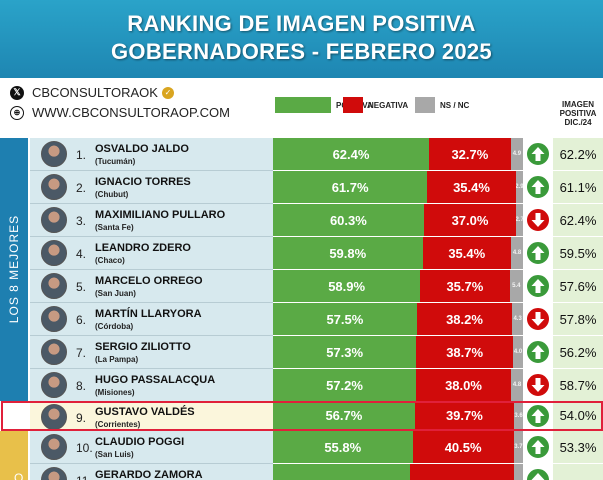 Image resolution: width=603 pixels, height=480 pixels. Describe the element at coordinates (81, 418) in the screenshot. I see `rank-number: 9.` at that location.